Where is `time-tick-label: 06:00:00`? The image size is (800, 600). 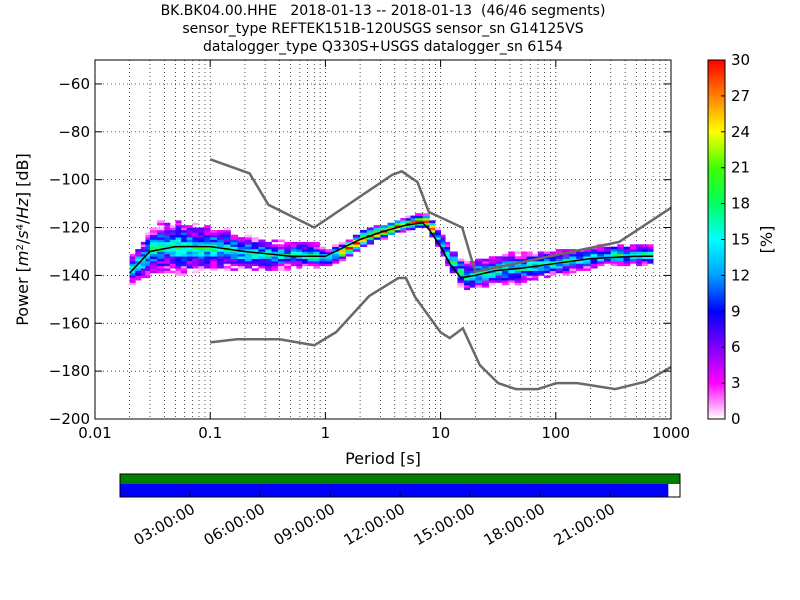 time-tick-label: 06:00:00 is located at coordinates (234, 524).